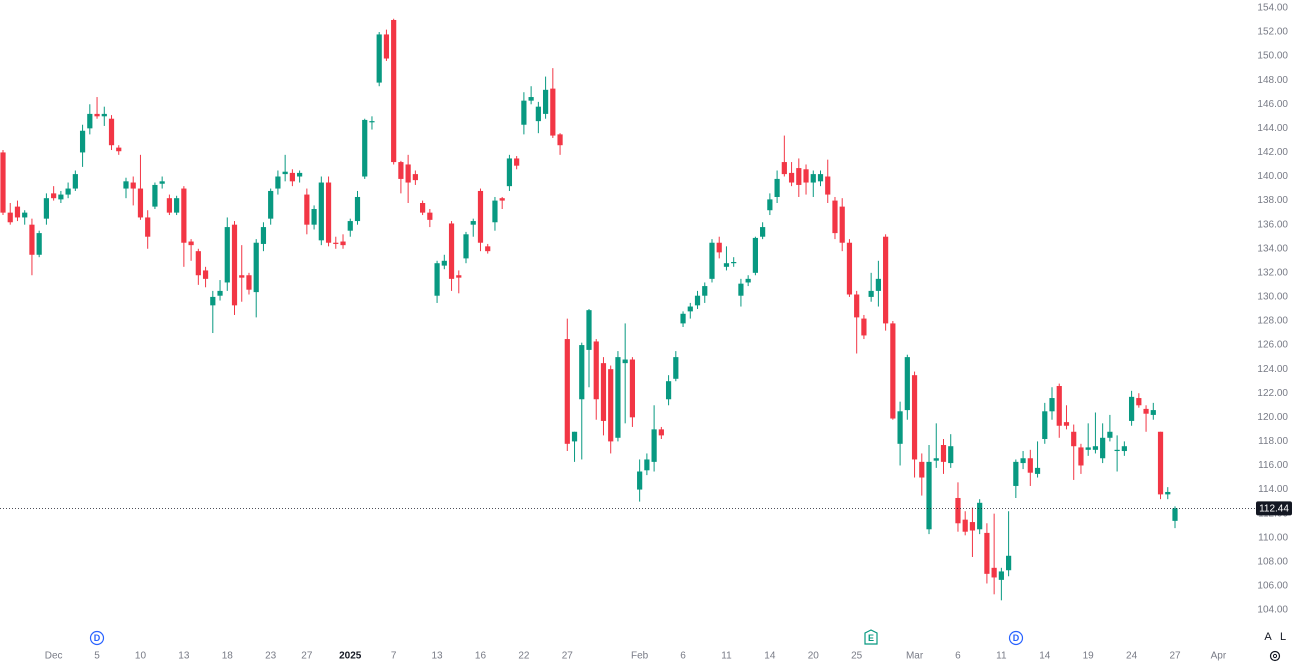 The height and width of the screenshot is (664, 1292). I want to click on x-tick-label: Mar, so click(915, 656).